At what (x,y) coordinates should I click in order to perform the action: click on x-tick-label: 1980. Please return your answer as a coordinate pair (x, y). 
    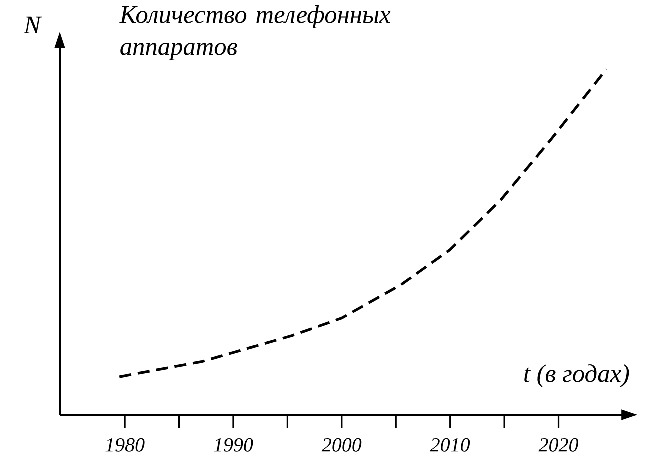
    Looking at the image, I should click on (125, 445).